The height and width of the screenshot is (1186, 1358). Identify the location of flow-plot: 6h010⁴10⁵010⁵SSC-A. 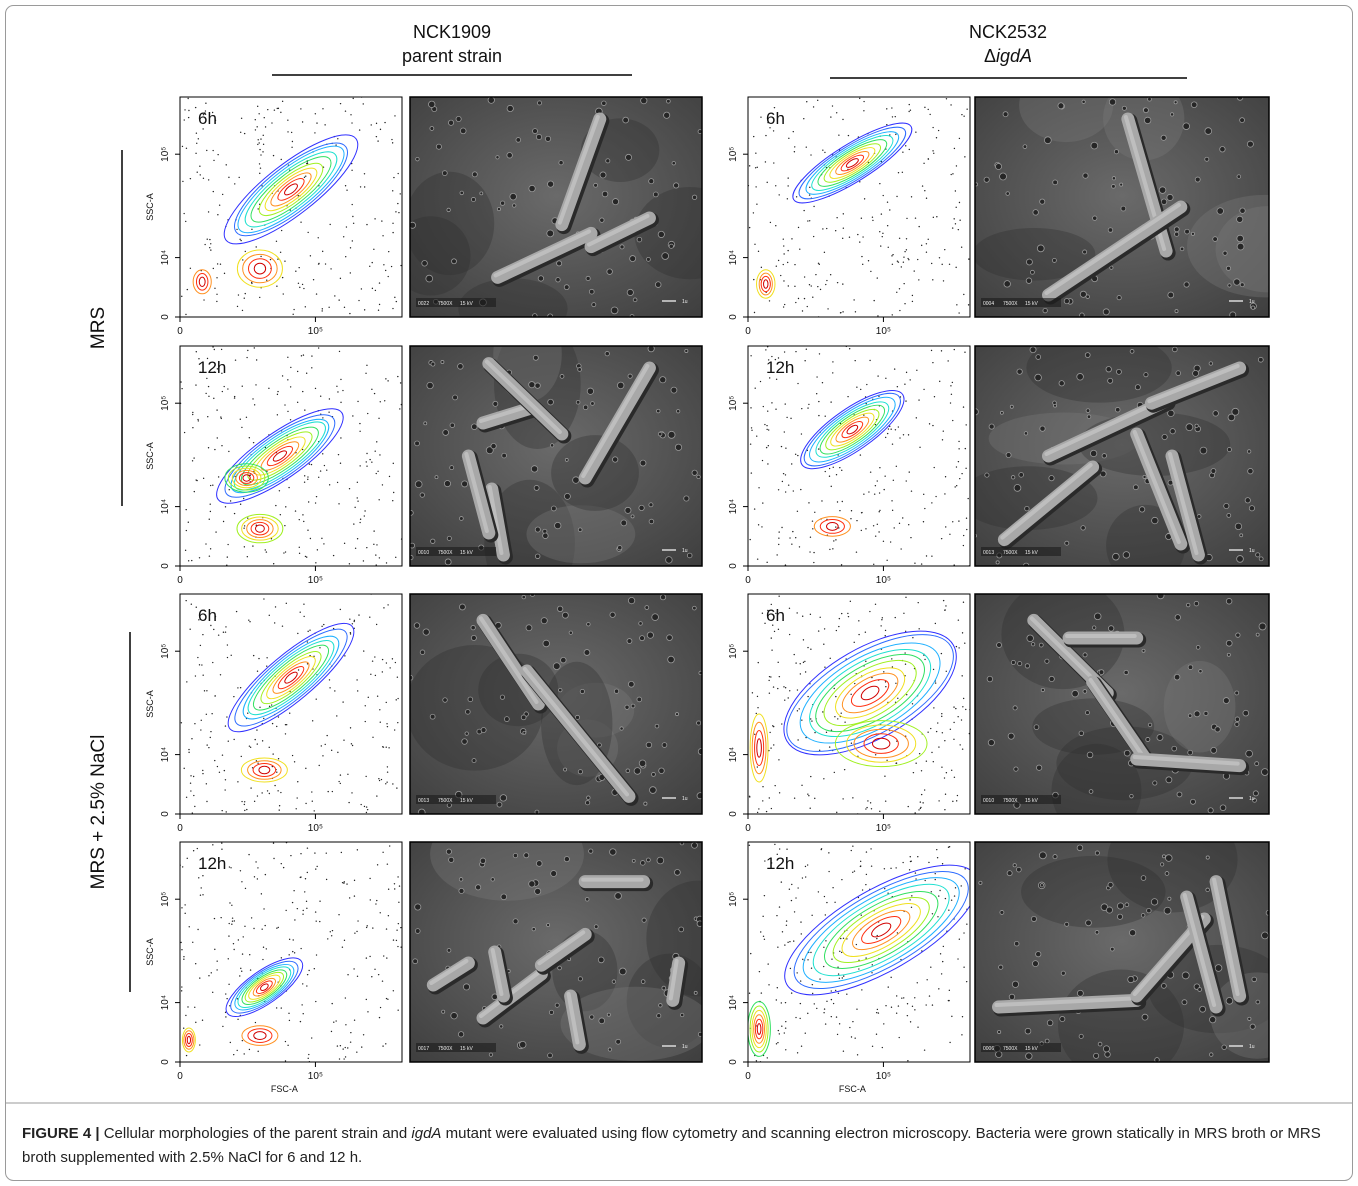
(273, 216).